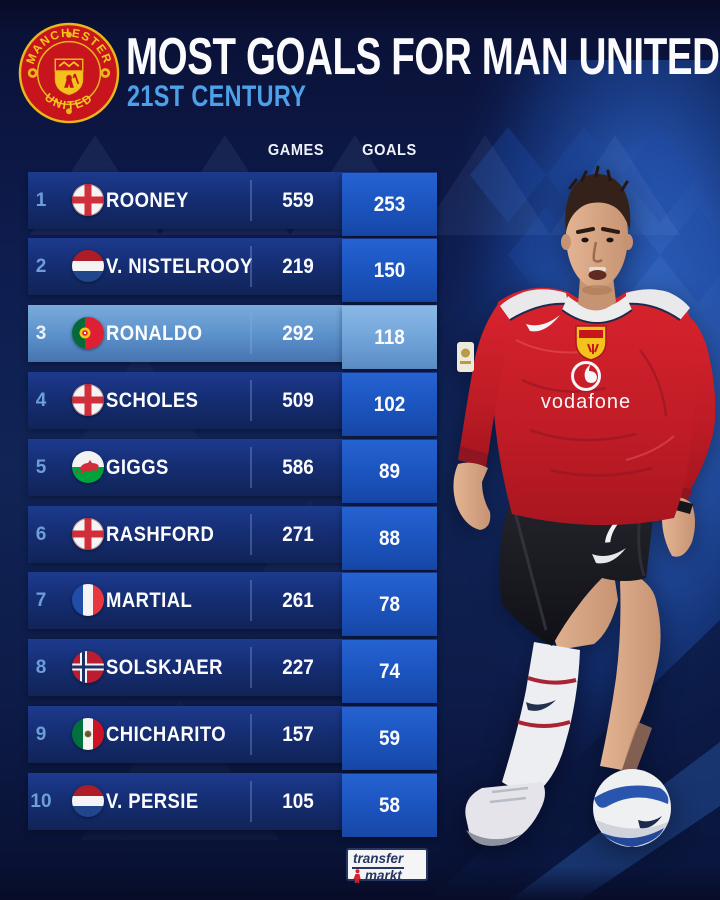 The image size is (720, 900). Describe the element at coordinates (160, 534) in the screenshot. I see `player-name: RASHFORD` at that location.